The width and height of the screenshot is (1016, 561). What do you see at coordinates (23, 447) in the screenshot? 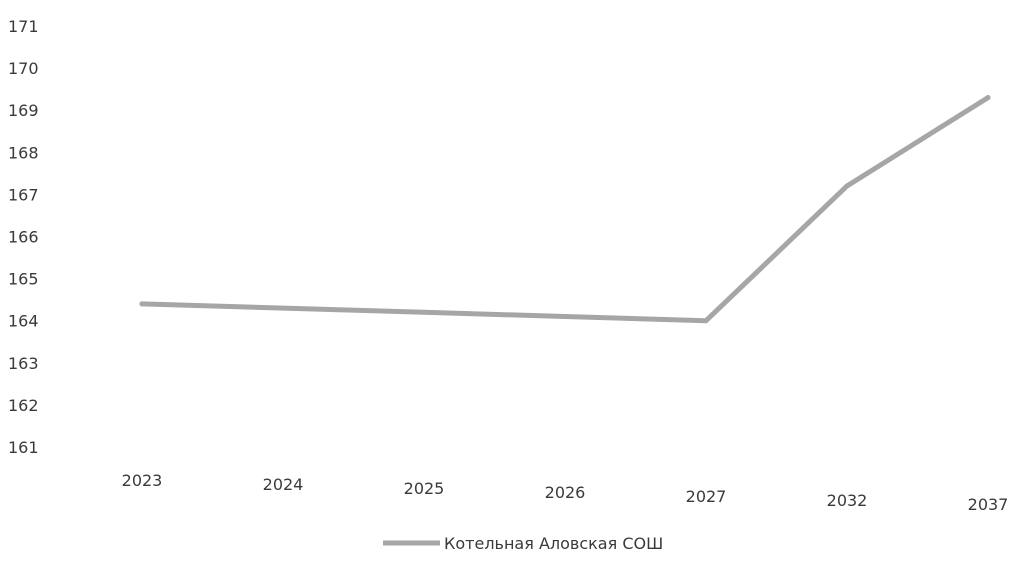
I see `y-tick-label: 161` at bounding box center [23, 447].